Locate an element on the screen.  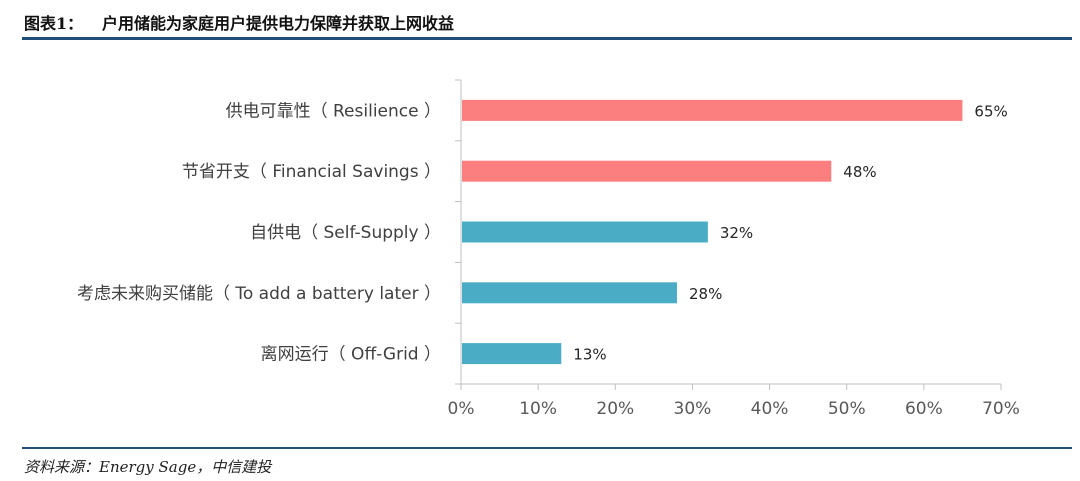
category-label: 节省开支（ Financial Savings ） is located at coordinates (311, 172).